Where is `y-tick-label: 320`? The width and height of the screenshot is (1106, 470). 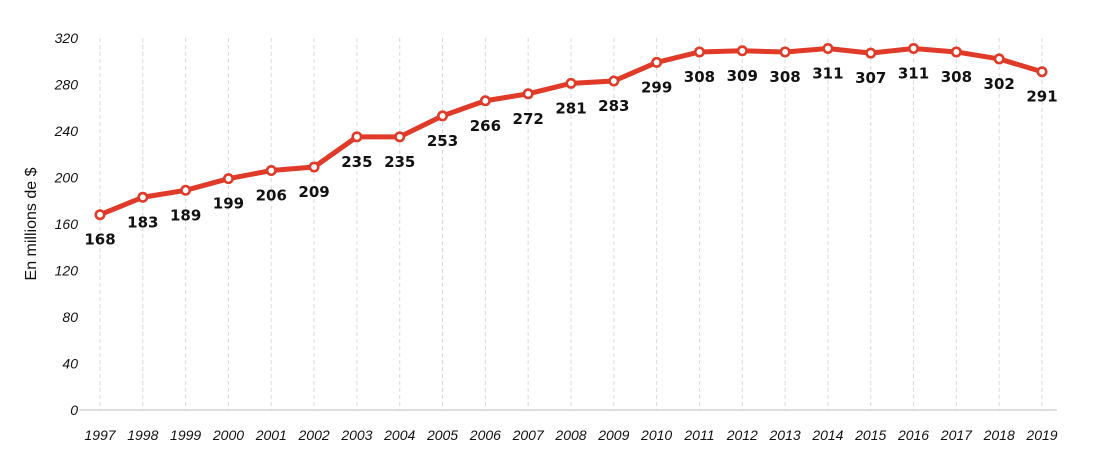
y-tick-label: 320 is located at coordinates (67, 38).